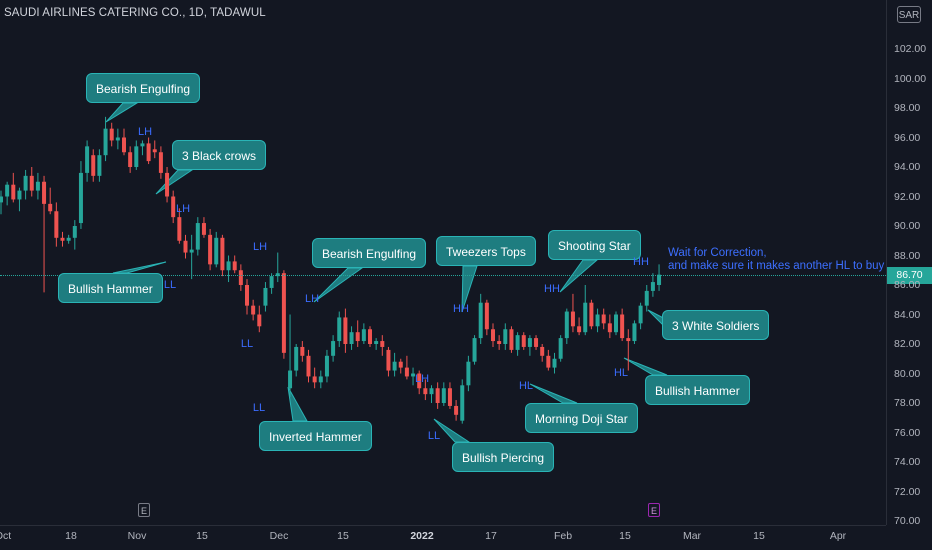 The height and width of the screenshot is (550, 932). Describe the element at coordinates (716, 325) in the screenshot. I see `callout-3-white-soldiers: 3 White Soldiers` at that location.